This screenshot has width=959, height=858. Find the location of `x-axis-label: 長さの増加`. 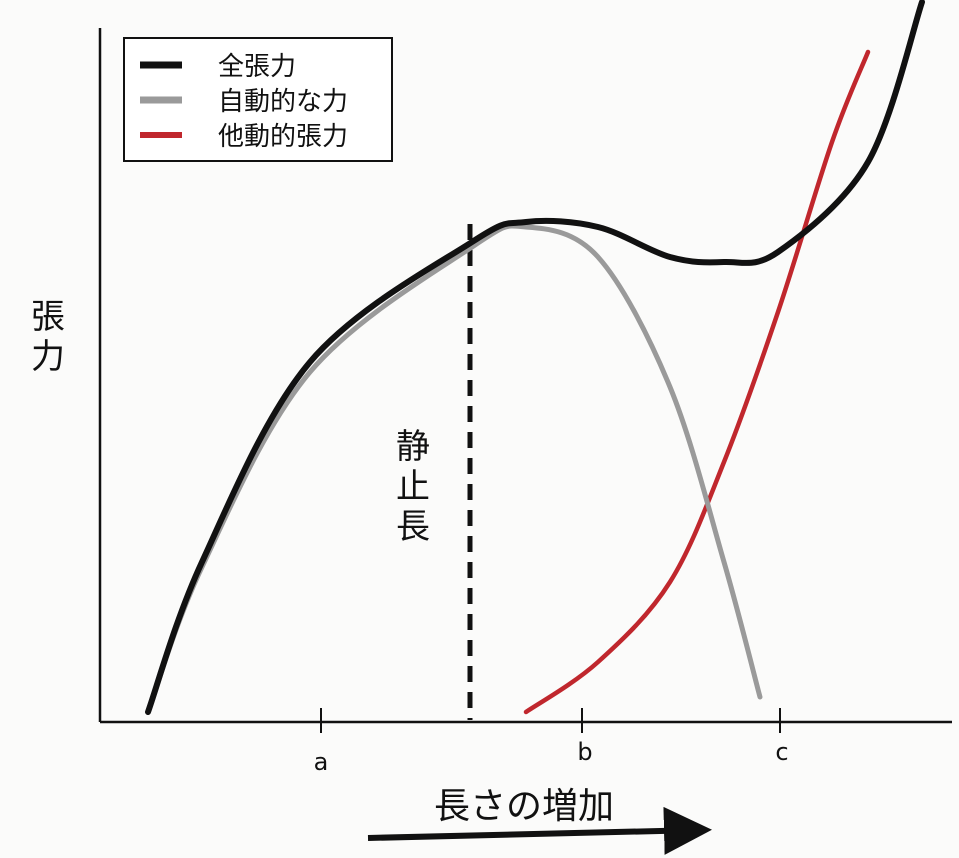

x-axis-label: 長さの増加 is located at coordinates (524, 806).